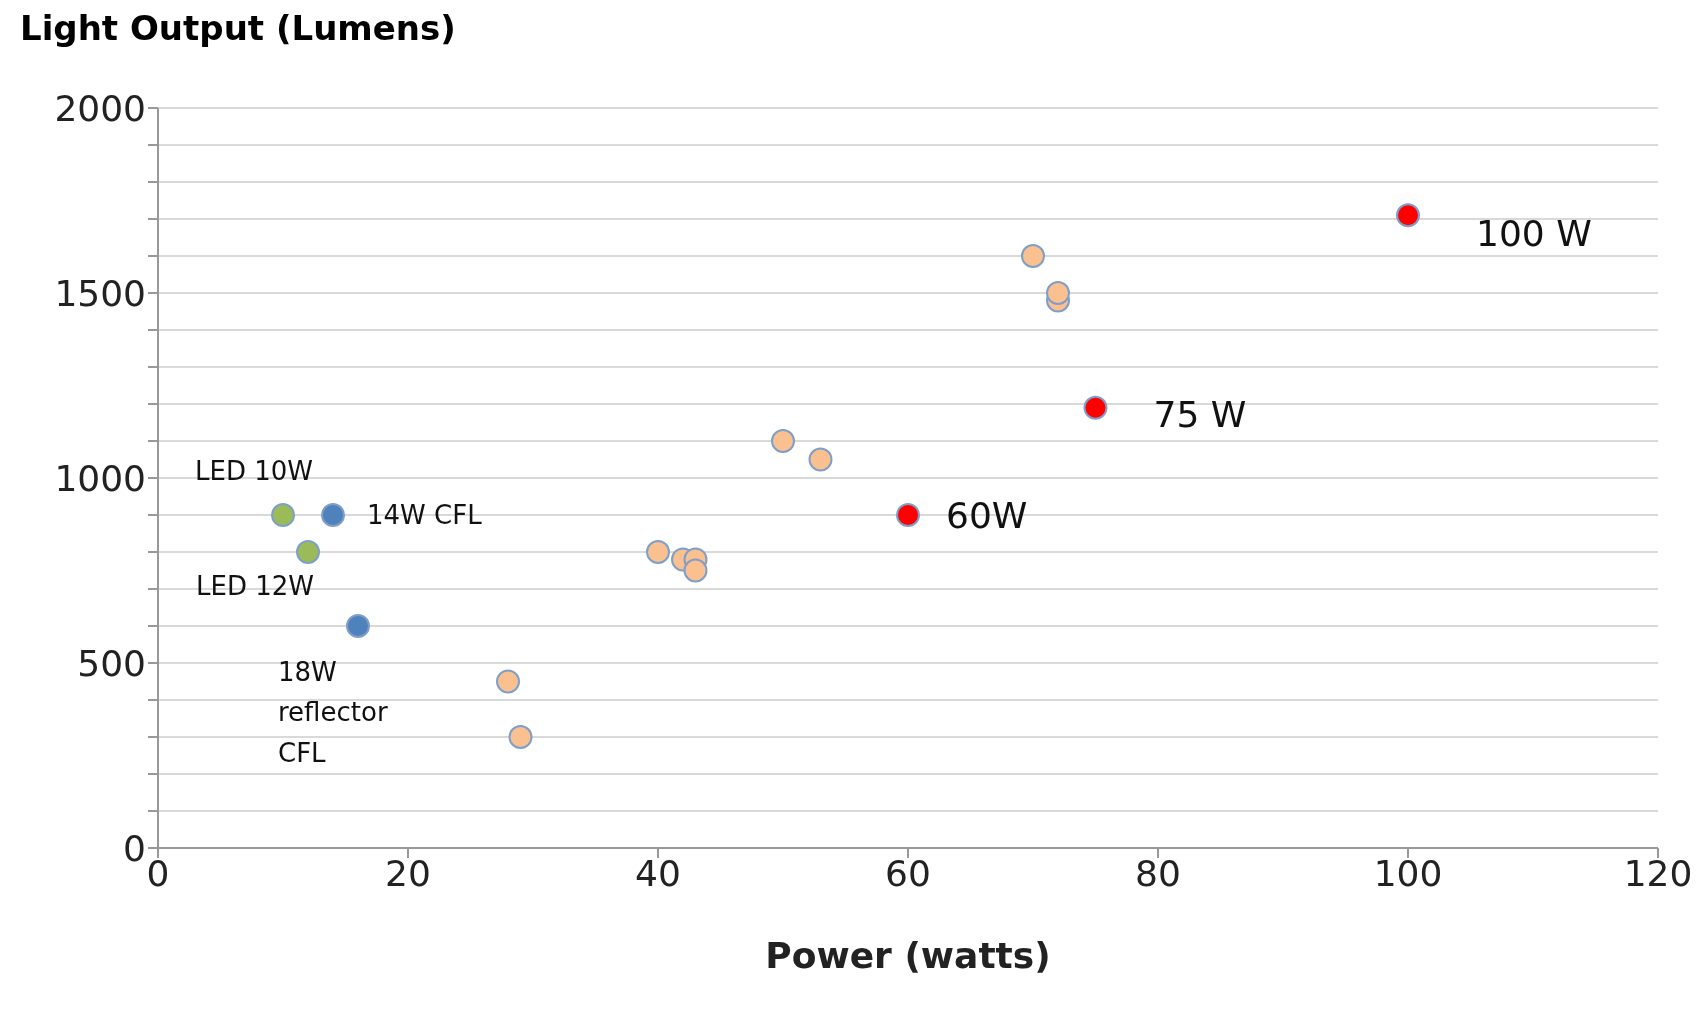 This screenshot has height=1016, width=1707. What do you see at coordinates (1158, 873) in the screenshot?
I see `x-tick-label: 80` at bounding box center [1158, 873].